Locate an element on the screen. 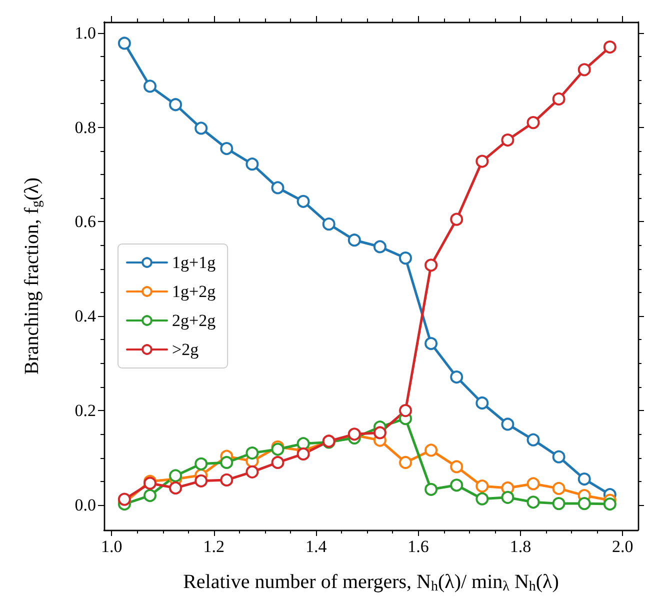 The height and width of the screenshot is (612, 647). x-tick-label: 1.8 is located at coordinates (521, 546).